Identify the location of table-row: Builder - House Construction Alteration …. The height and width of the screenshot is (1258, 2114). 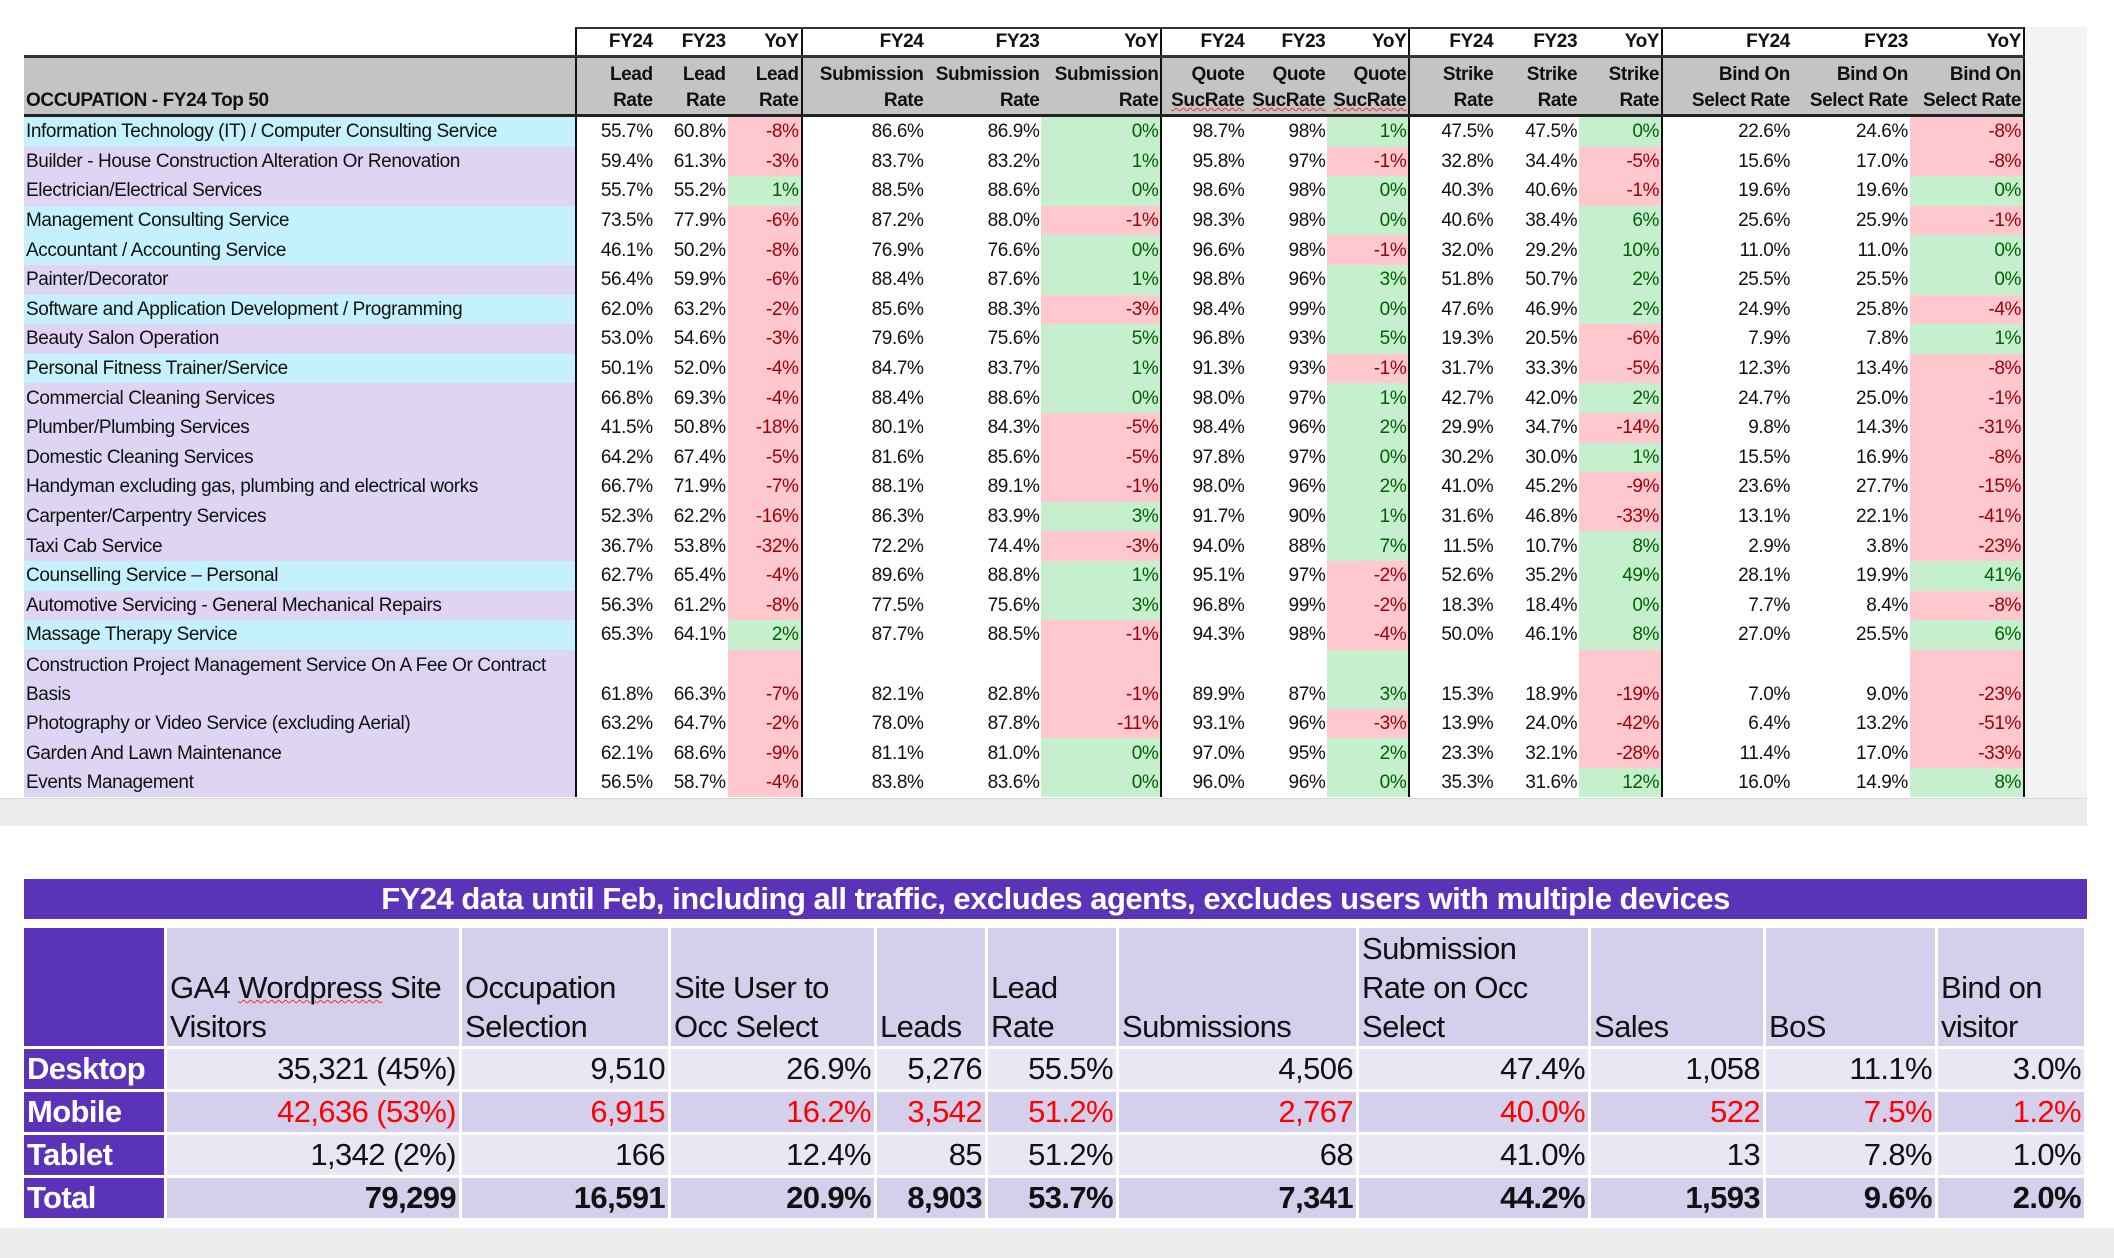
(1024, 161).